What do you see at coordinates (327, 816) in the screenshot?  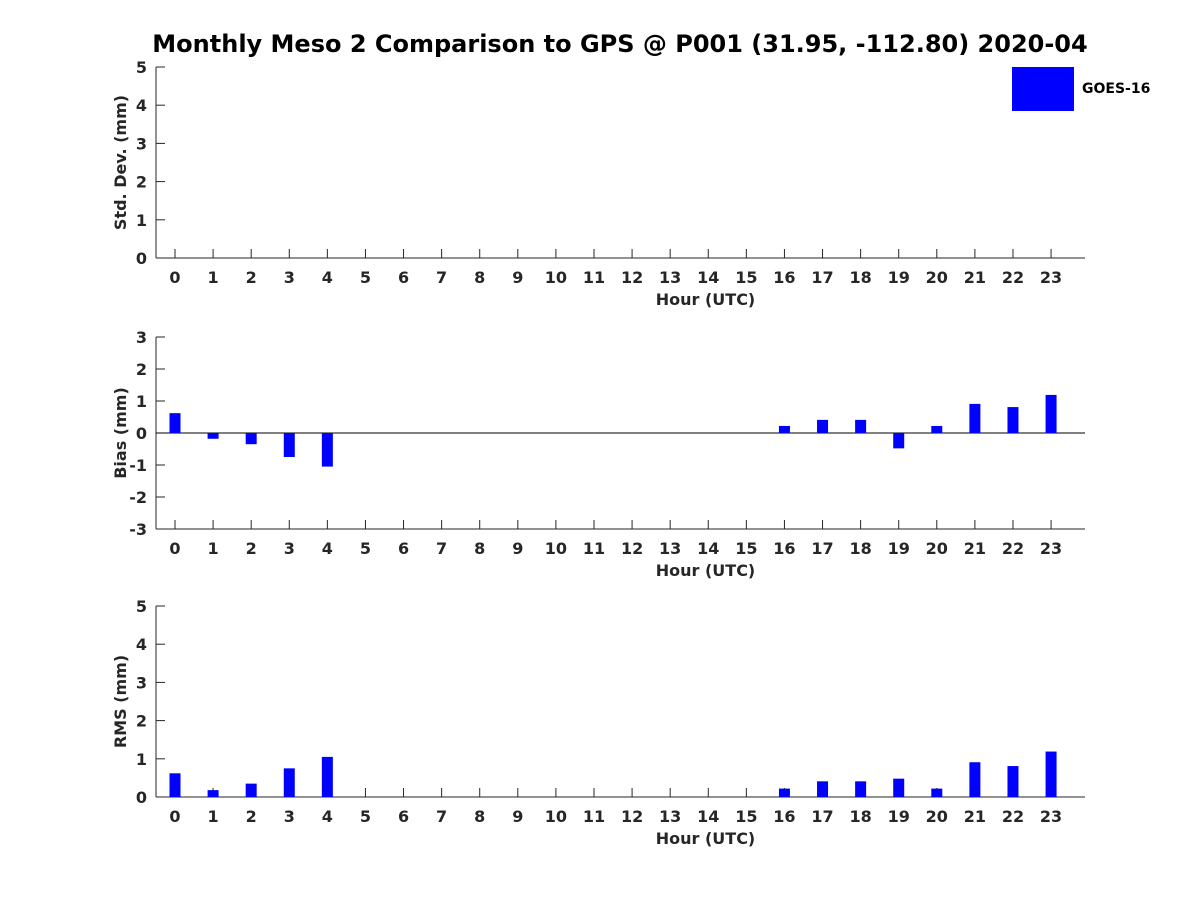 I see `rms-x-tick-label: 4` at bounding box center [327, 816].